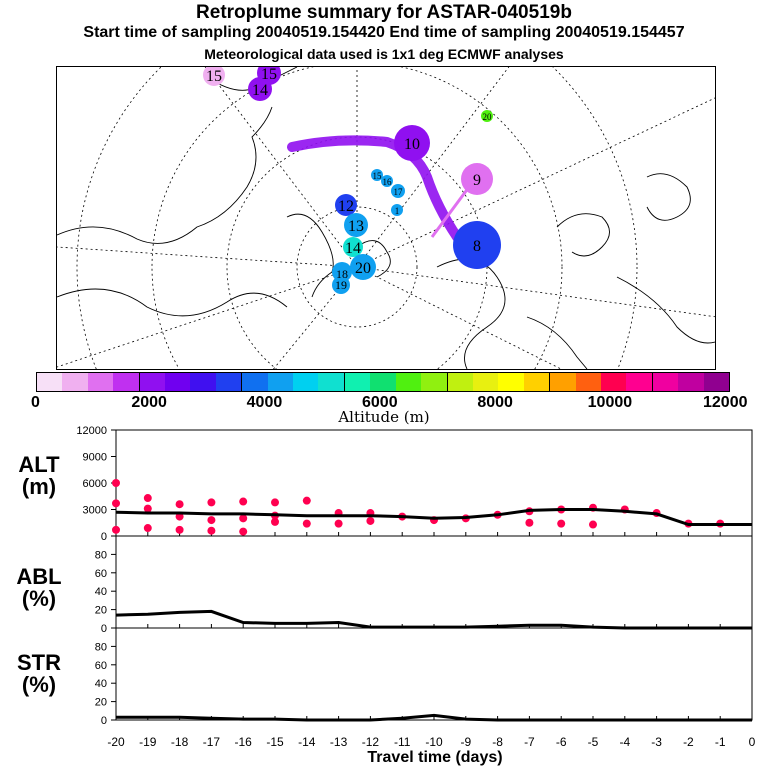 Image resolution: width=768 pixels, height=768 pixels. I want to click on plume-cluster-label: 16, so click(388, 182).